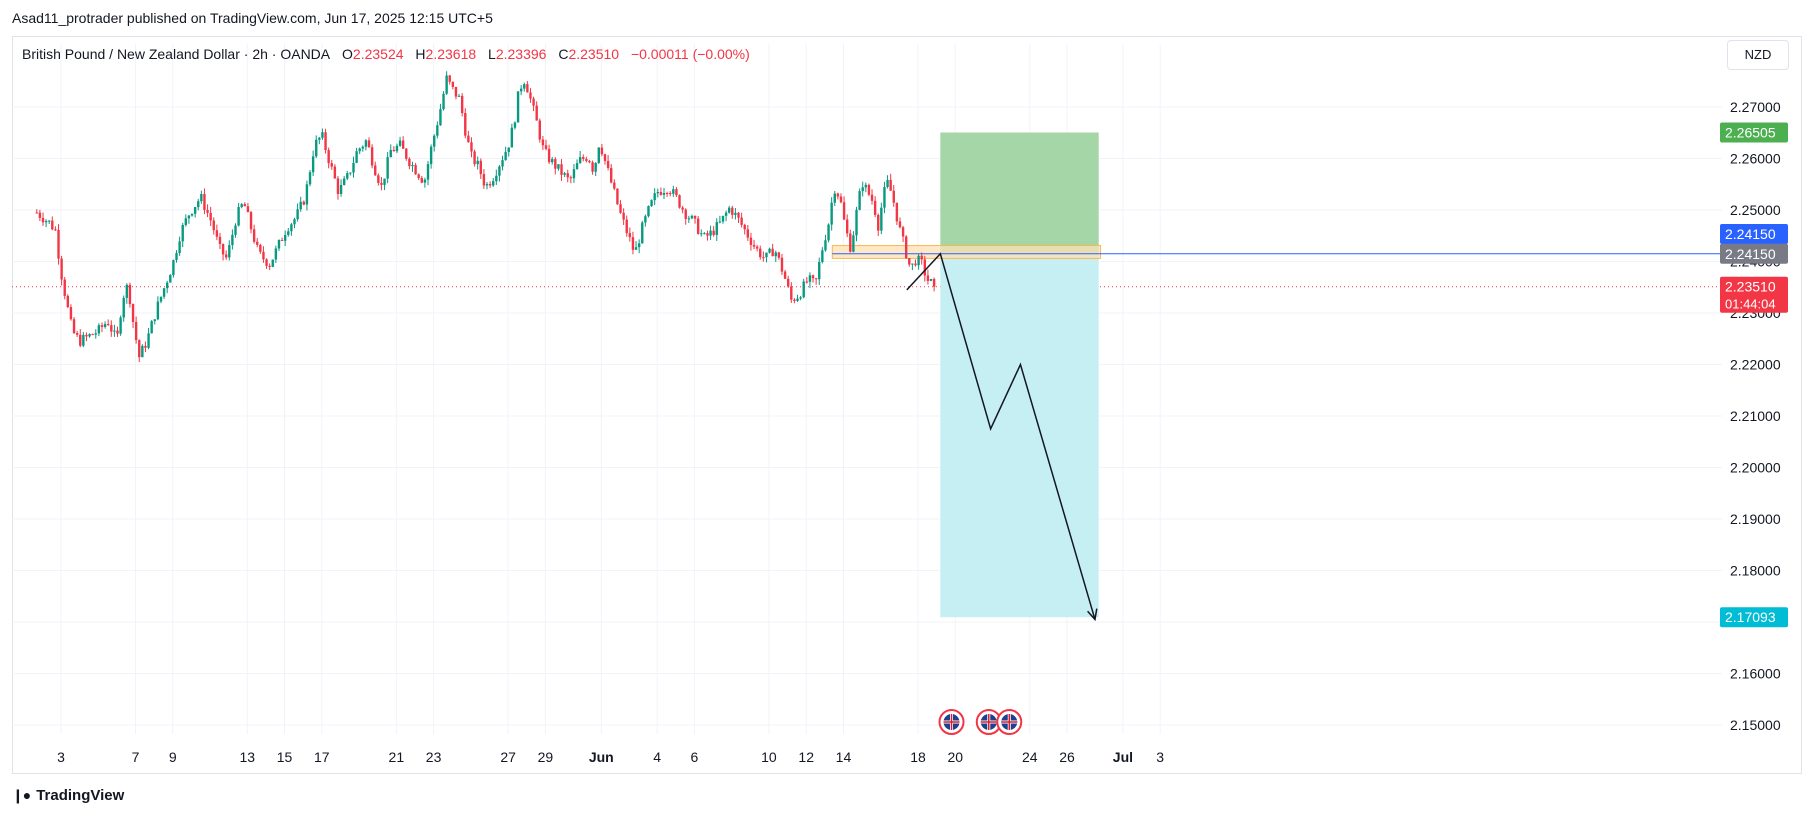 This screenshot has height=817, width=1814. Describe the element at coordinates (1019, 435) in the screenshot. I see `take-profit-zone` at that location.